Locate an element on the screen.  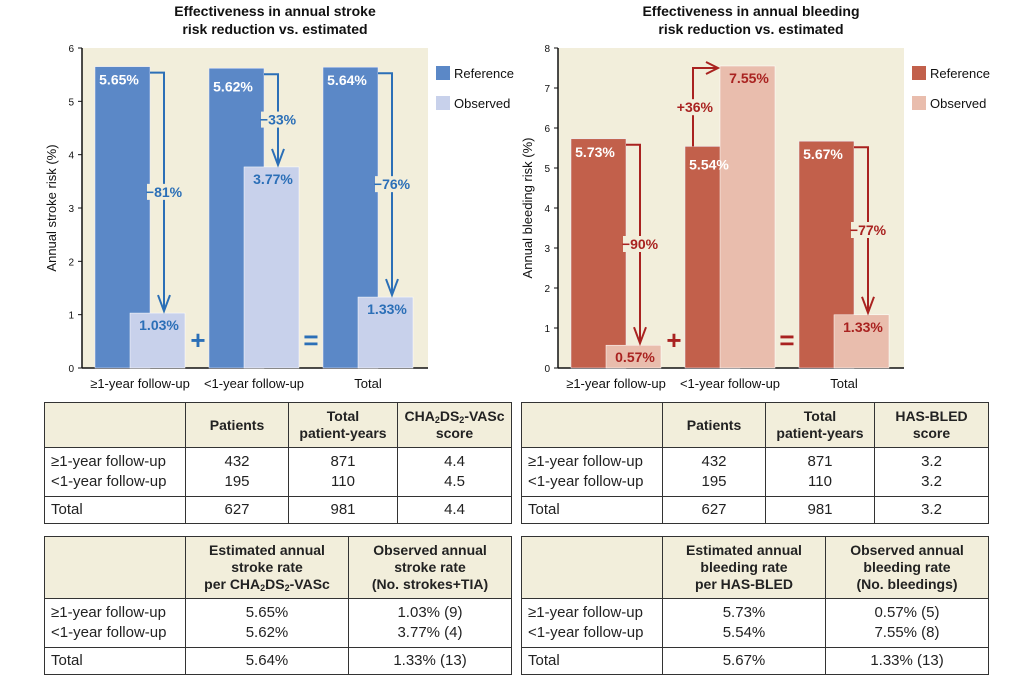
table-row-total: Total 5.64% 1.33% (13) is located at coordinates (278, 661).